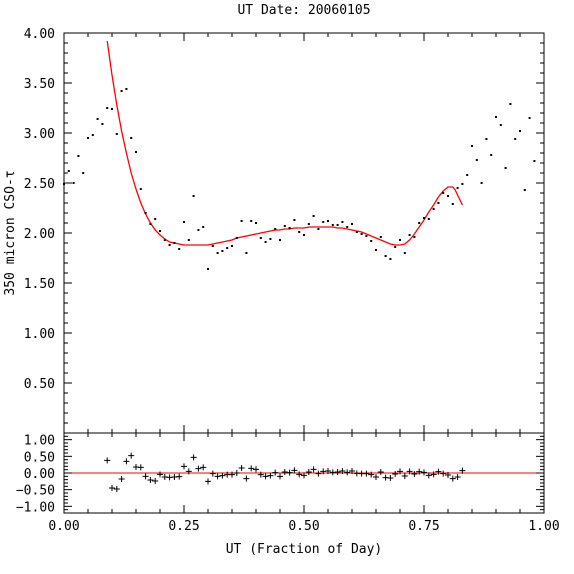  I want to click on x-axis-label: UT (Fraction of Day), so click(304, 549).